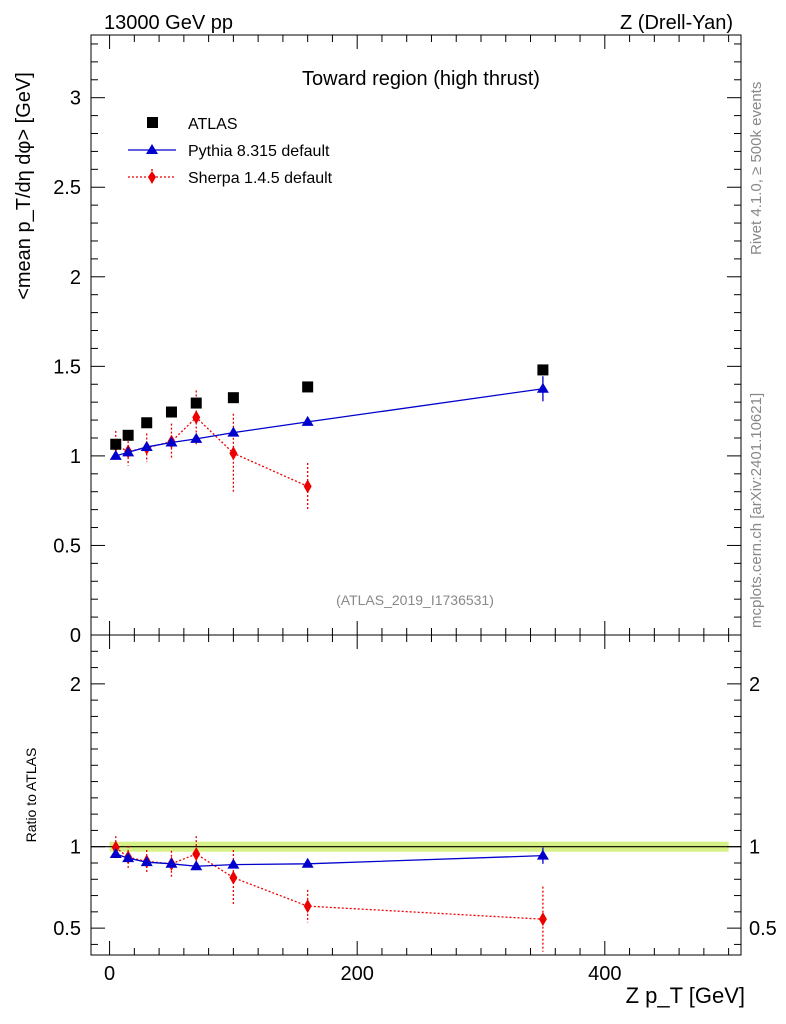  I want to click on y-tick-label: 1, so click(75, 457).